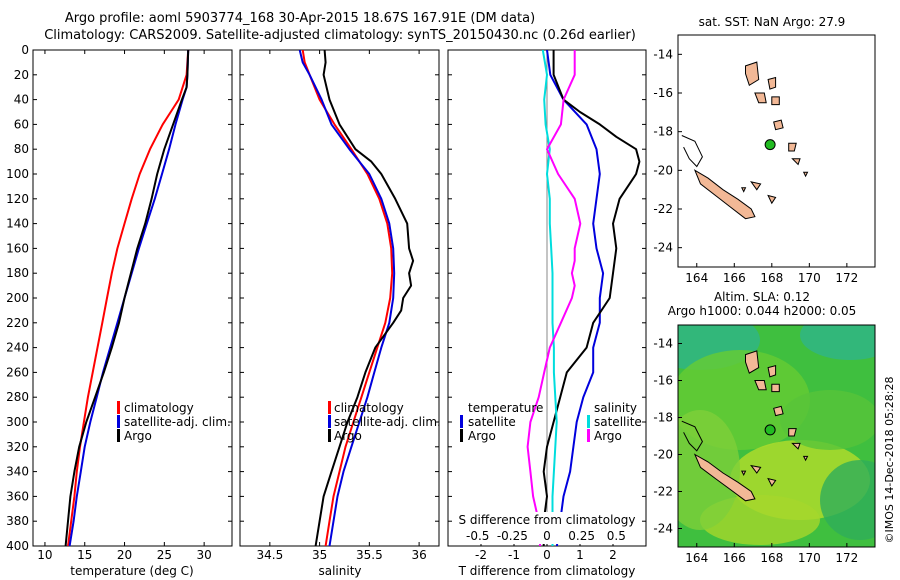  What do you see at coordinates (482, 436) in the screenshot?
I see `legend-t-argo: Argo` at bounding box center [482, 436].